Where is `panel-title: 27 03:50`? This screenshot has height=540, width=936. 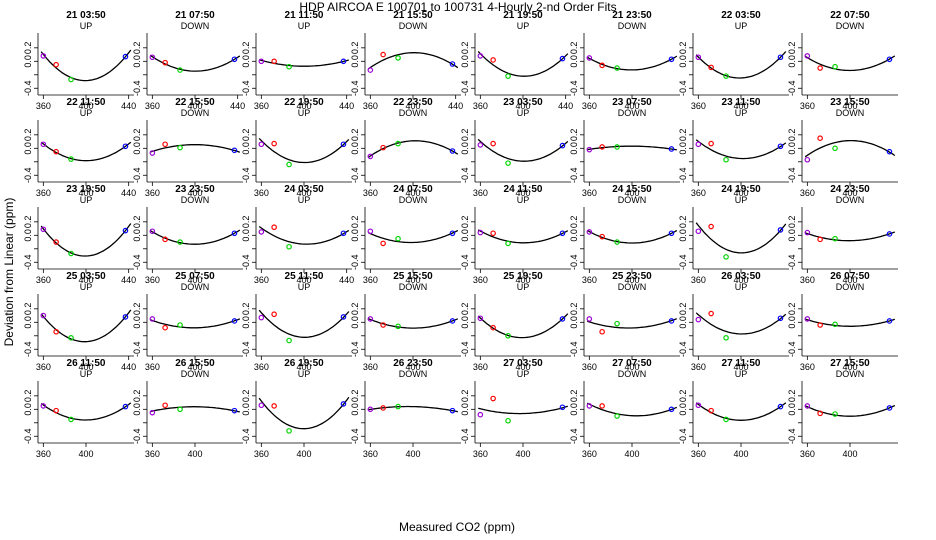 panel-title: 27 03:50 is located at coordinates (523, 363).